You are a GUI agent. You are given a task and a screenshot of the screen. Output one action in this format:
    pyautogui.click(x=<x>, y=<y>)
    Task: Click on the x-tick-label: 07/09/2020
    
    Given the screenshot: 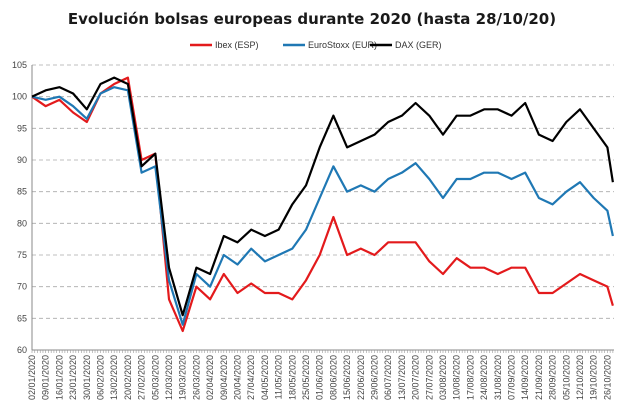 What is the action you would take?
    pyautogui.click(x=512, y=377)
    